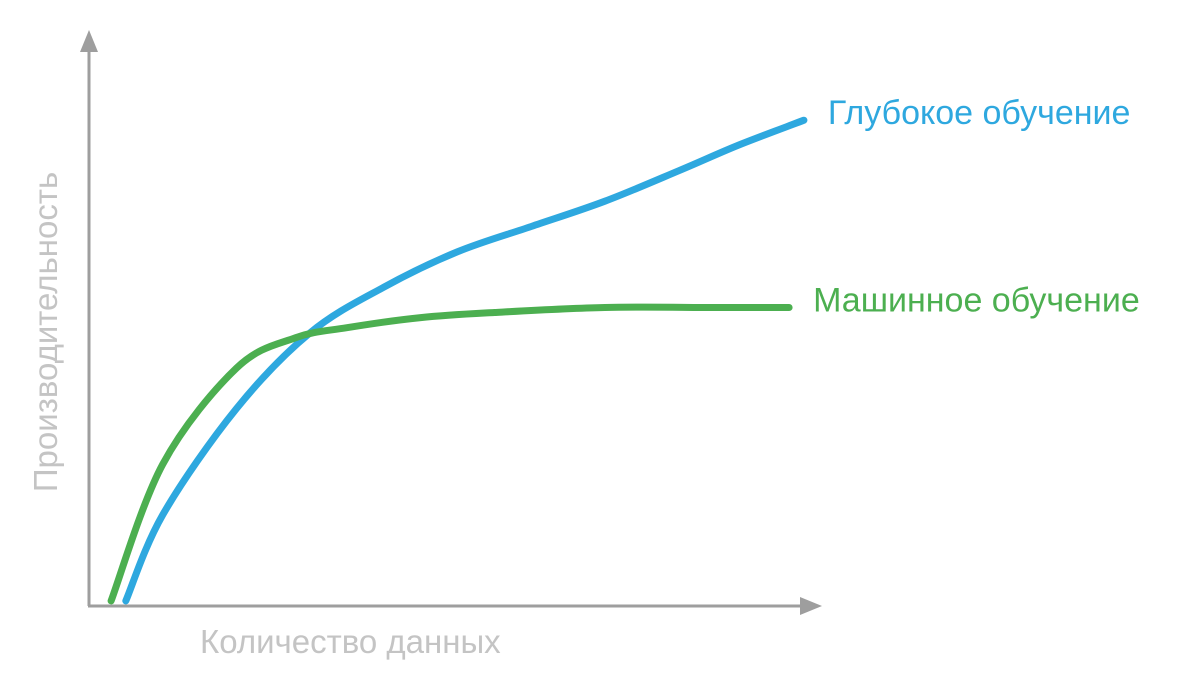  What do you see at coordinates (45, 332) in the screenshot?
I see `y-axis-title: Производительность` at bounding box center [45, 332].